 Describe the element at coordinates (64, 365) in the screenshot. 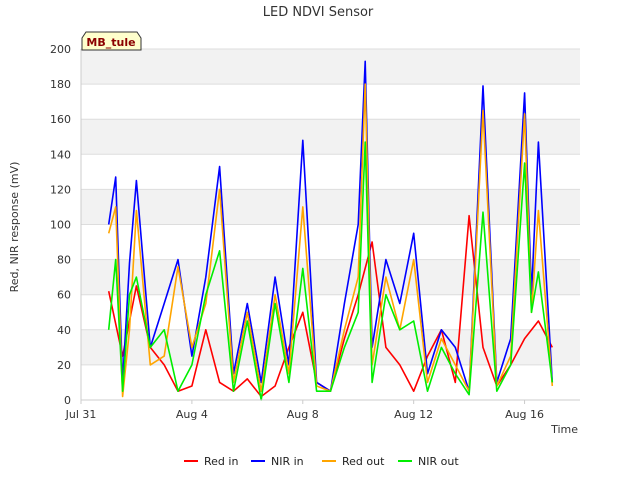

I see `y-tick-label: 20` at that location.